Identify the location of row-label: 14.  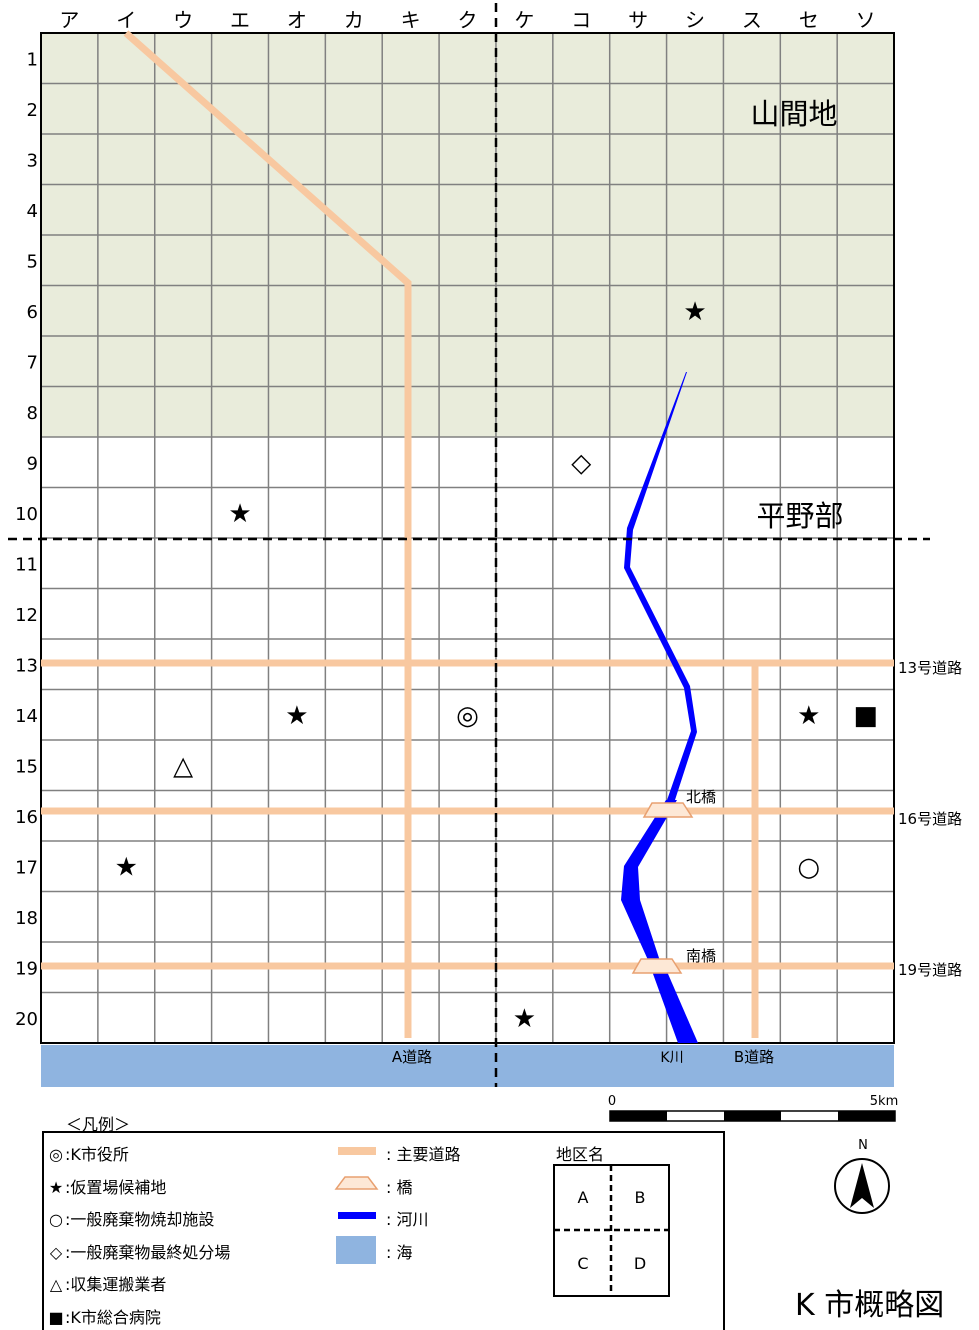
(26, 716).